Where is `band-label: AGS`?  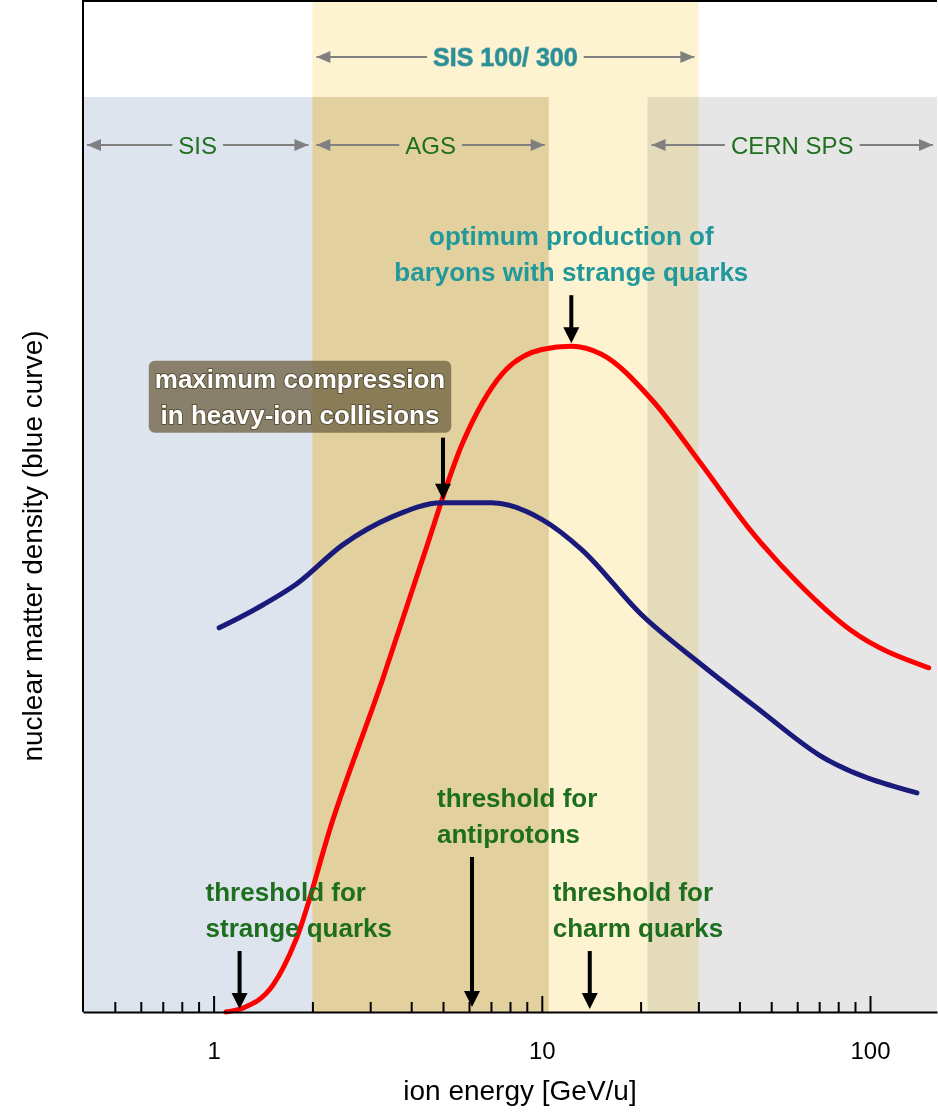 band-label: AGS is located at coordinates (430, 145).